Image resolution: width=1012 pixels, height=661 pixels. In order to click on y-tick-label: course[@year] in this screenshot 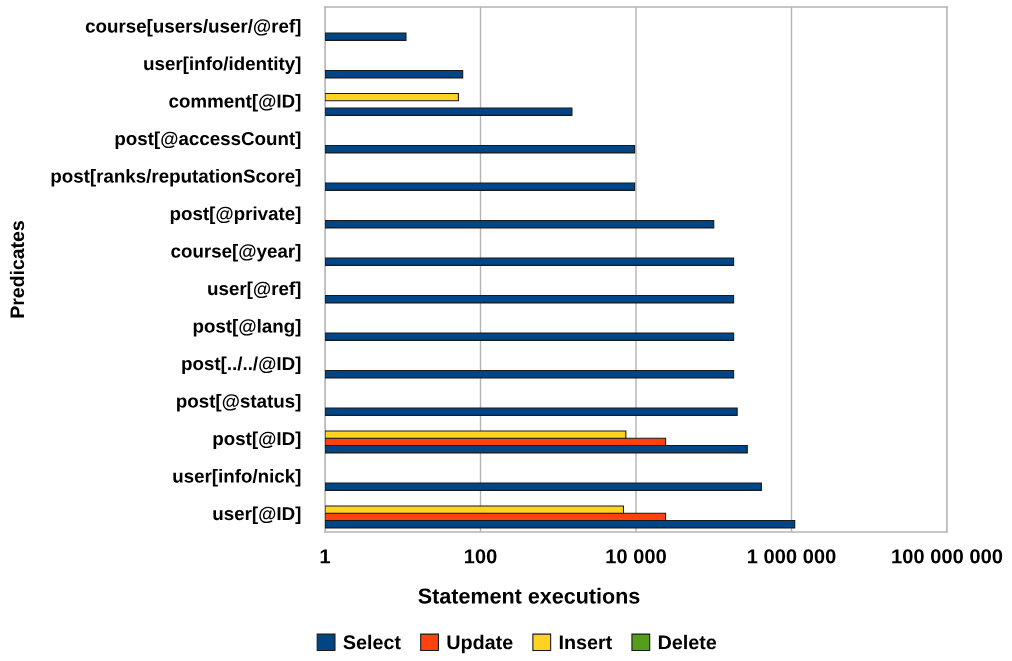, I will do `click(236, 252)`.